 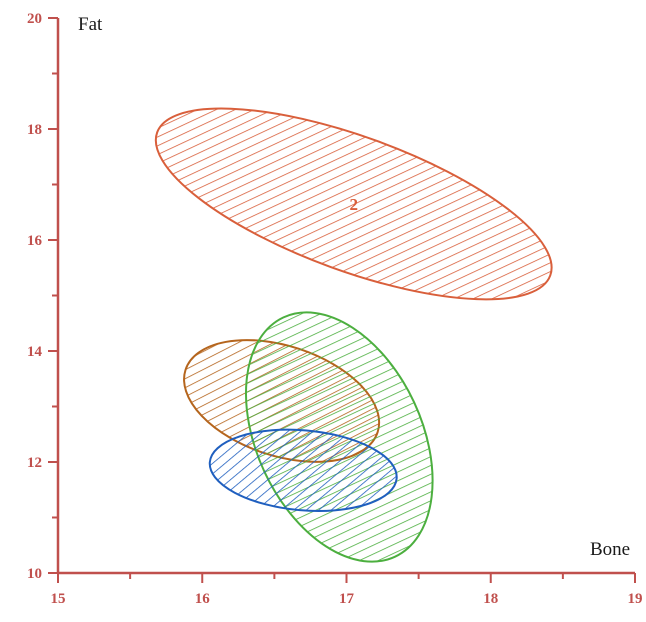 What do you see at coordinates (35, 352) in the screenshot?
I see `y-tick-label: 14` at bounding box center [35, 352].